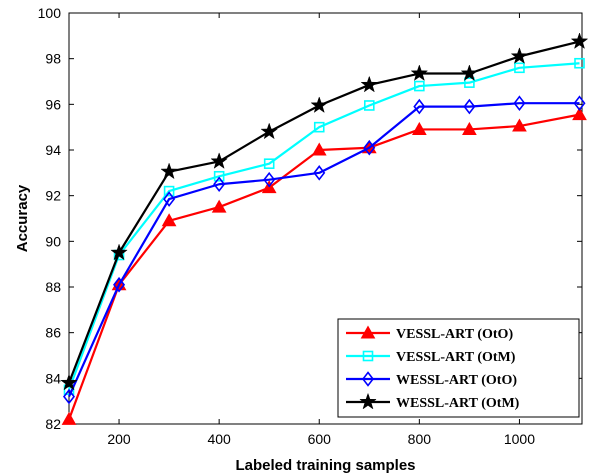  I want to click on legend-box, so click(458, 368).